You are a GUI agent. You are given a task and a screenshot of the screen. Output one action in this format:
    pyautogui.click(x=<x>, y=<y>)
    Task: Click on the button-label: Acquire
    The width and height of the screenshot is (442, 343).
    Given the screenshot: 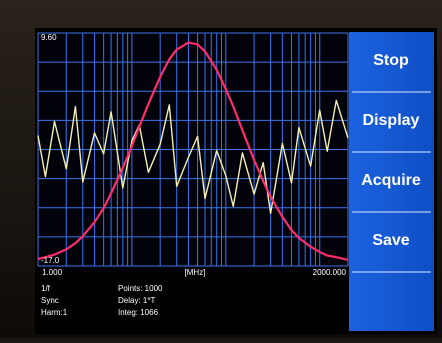 What is the action you would take?
    pyautogui.click(x=391, y=180)
    